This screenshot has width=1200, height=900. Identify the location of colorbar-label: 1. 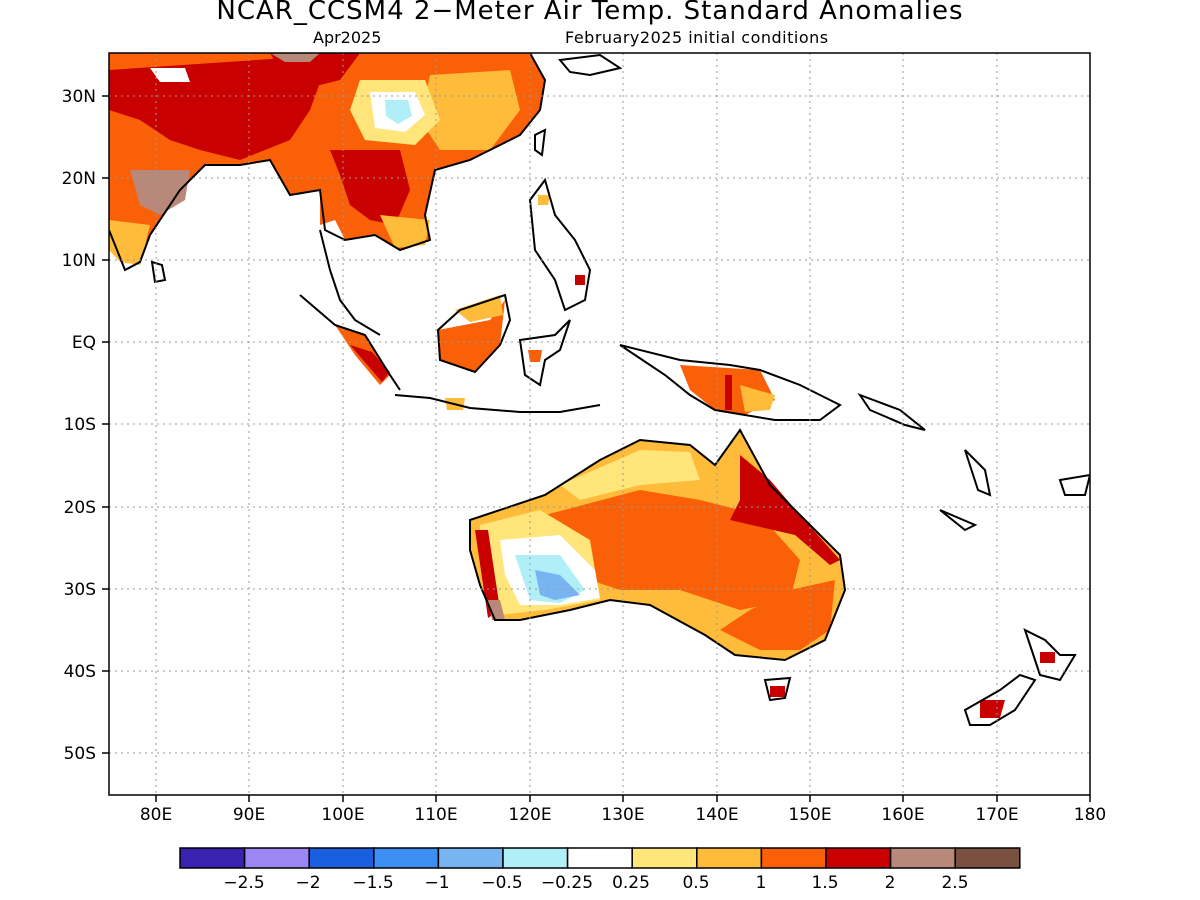
(761, 883).